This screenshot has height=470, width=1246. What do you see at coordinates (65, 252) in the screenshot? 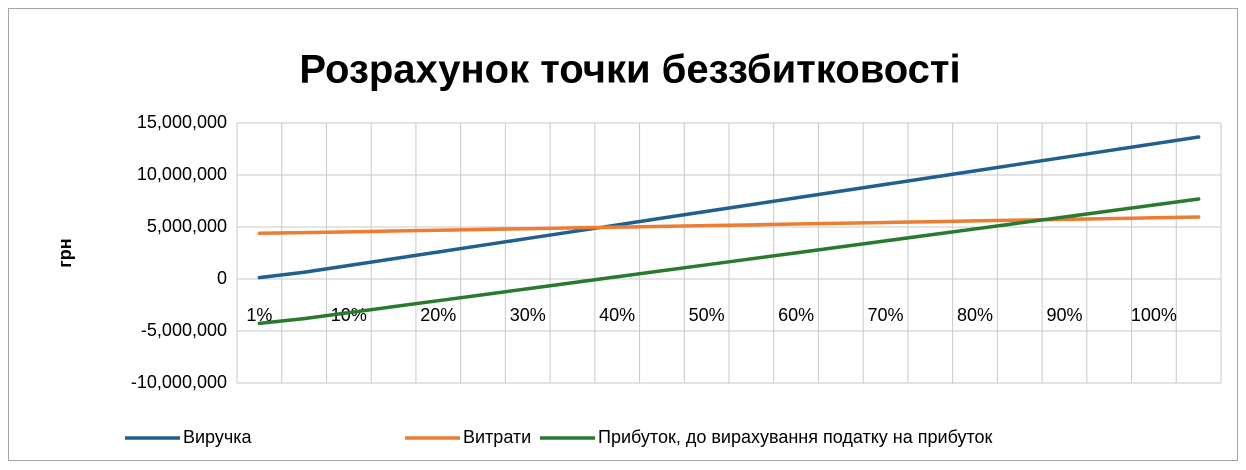
I see `y-axis-title: грн` at bounding box center [65, 252].